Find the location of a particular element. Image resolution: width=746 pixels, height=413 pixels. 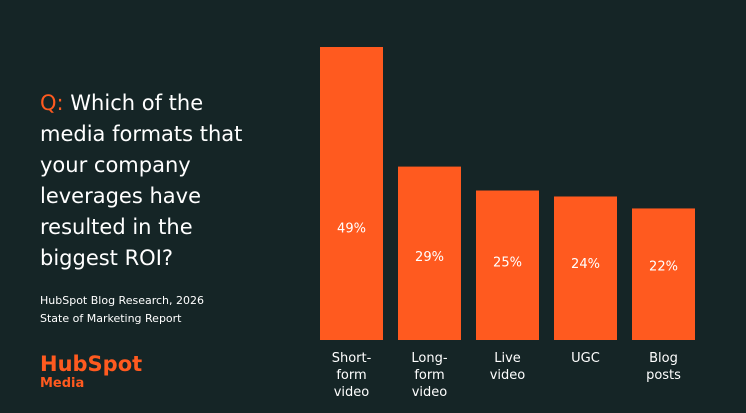

value-label: 24% is located at coordinates (585, 264).